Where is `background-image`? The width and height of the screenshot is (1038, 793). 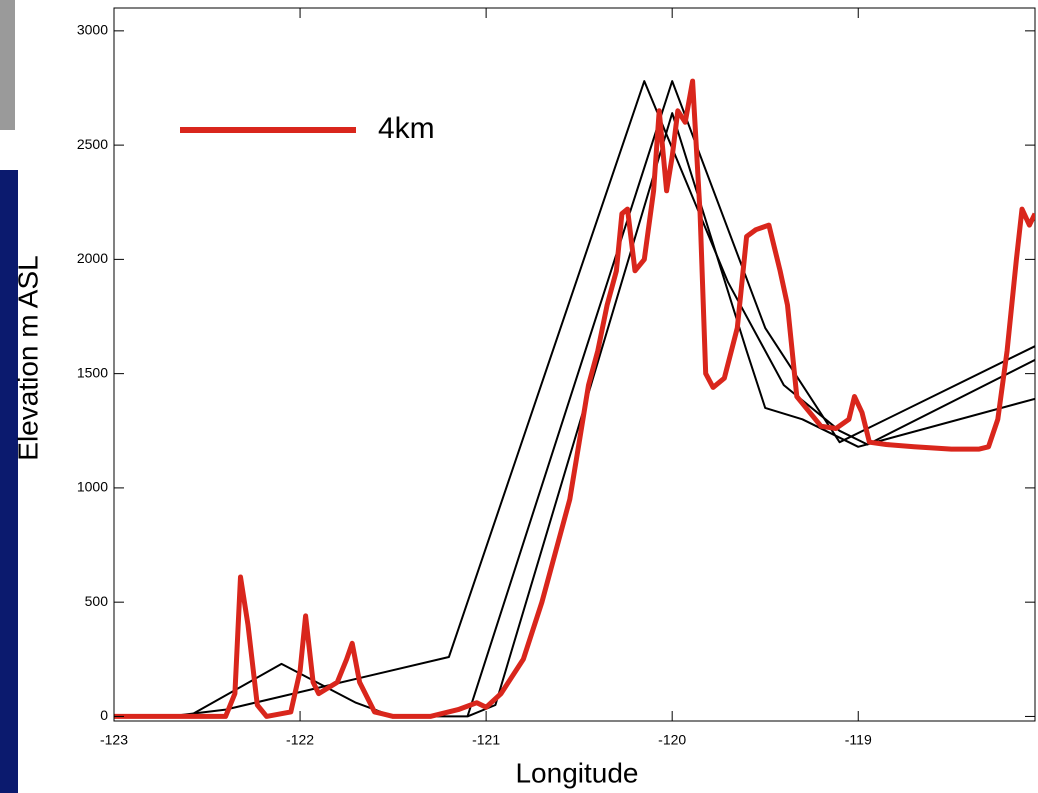
background-image is located at coordinates (7, 65).